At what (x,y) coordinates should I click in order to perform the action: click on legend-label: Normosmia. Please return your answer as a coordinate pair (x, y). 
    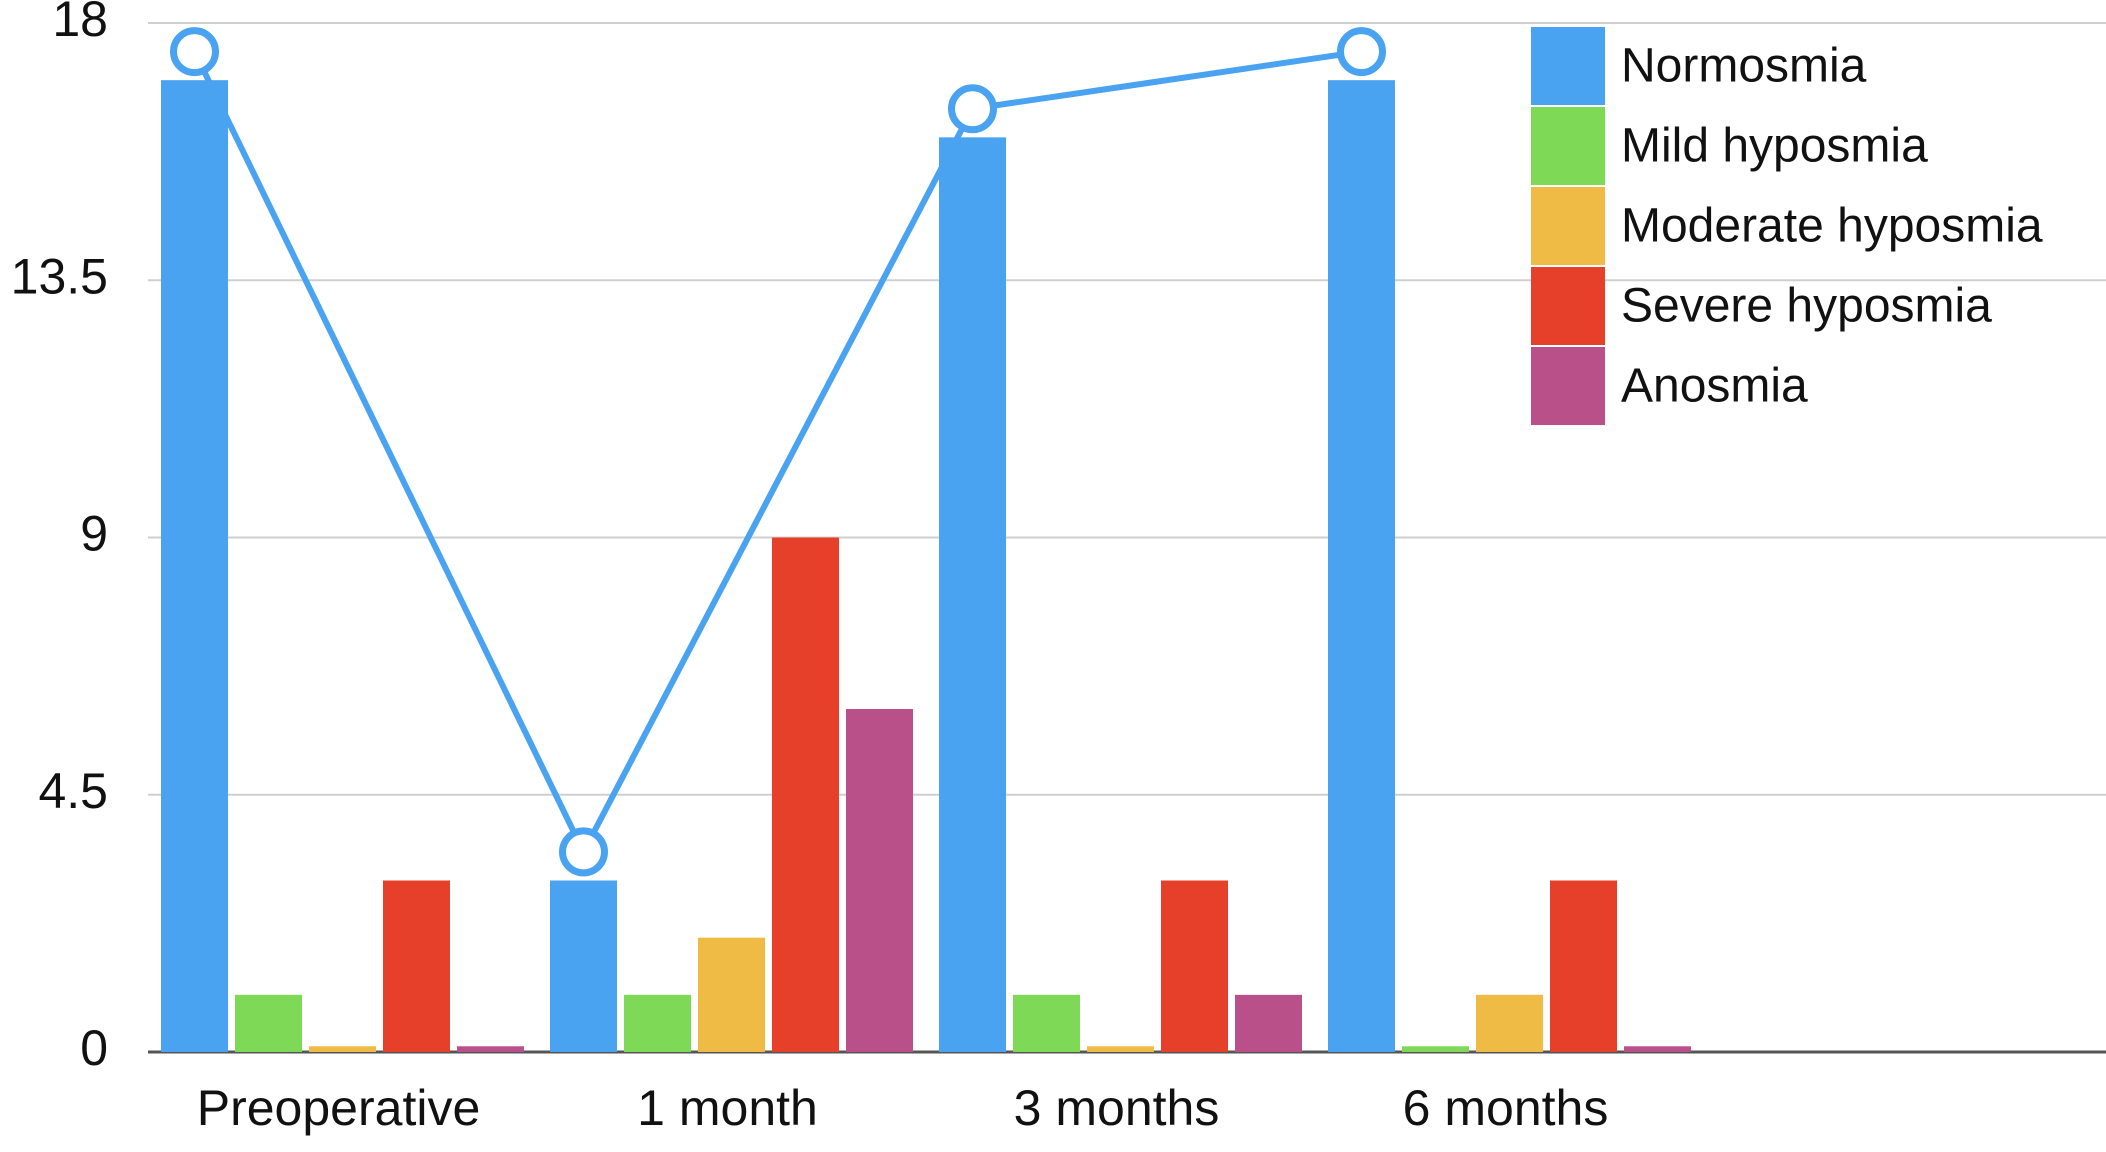
    Looking at the image, I should click on (1744, 66).